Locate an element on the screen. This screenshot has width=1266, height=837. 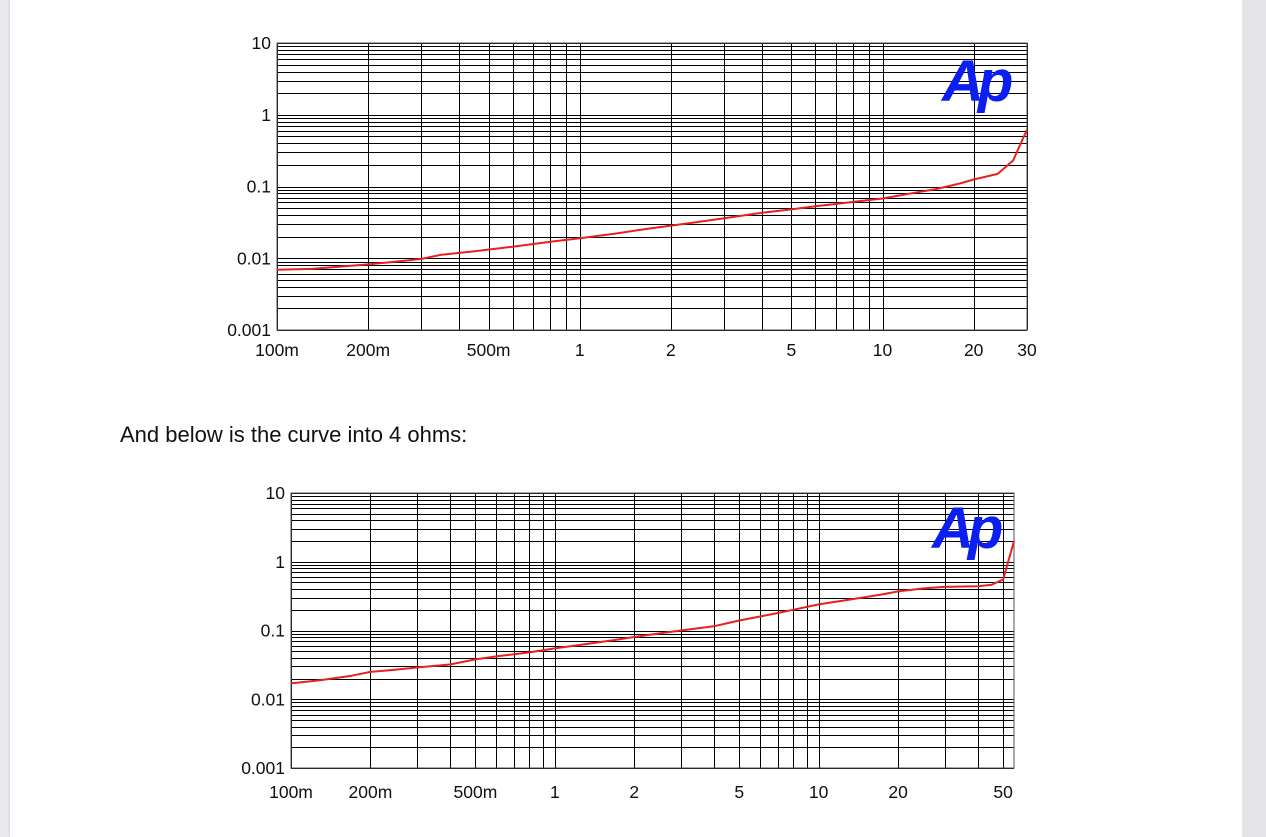
paragraph-text: And below is the curve into 4 ohms: is located at coordinates (294, 434).